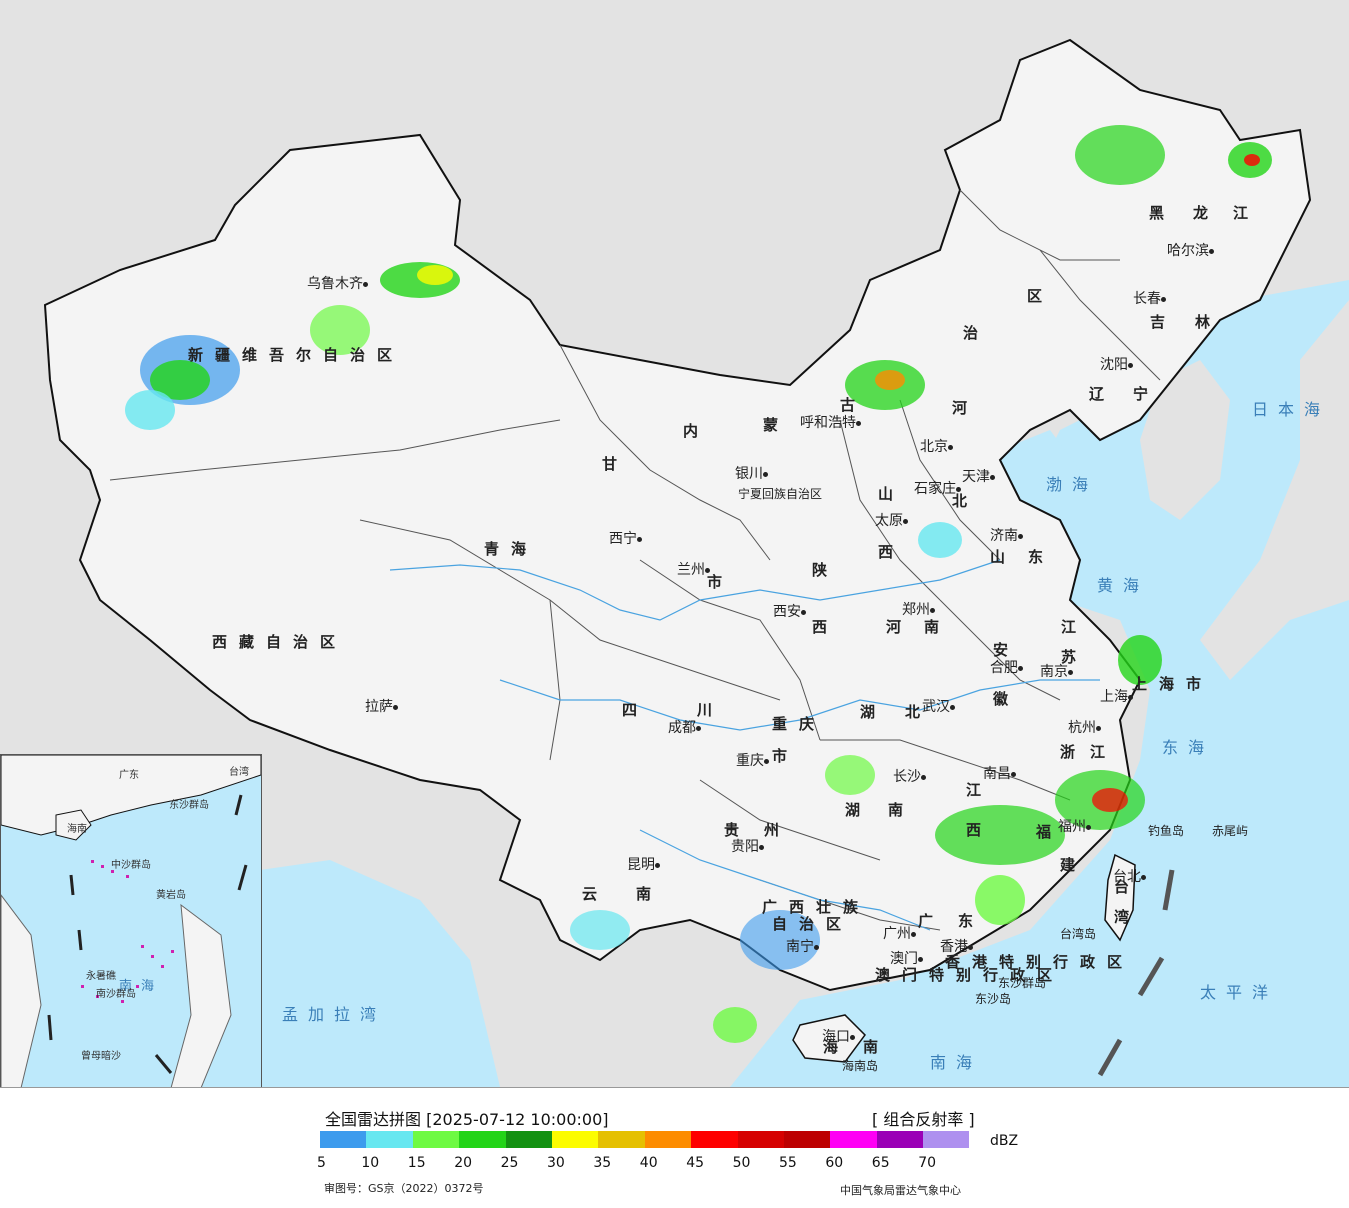 Image resolution: width=1349 pixels, height=1208 pixels. I want to click on scale-tick-label: 55, so click(788, 1163).